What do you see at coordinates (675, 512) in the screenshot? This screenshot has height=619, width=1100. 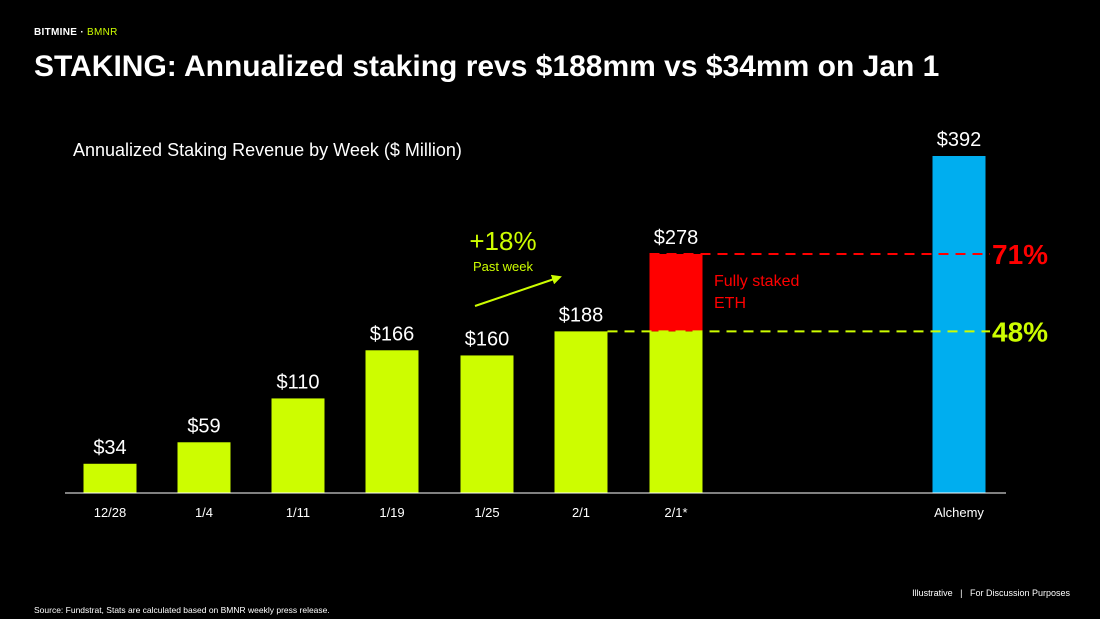 I see `tick-label-2-1: 2/1*` at bounding box center [675, 512].